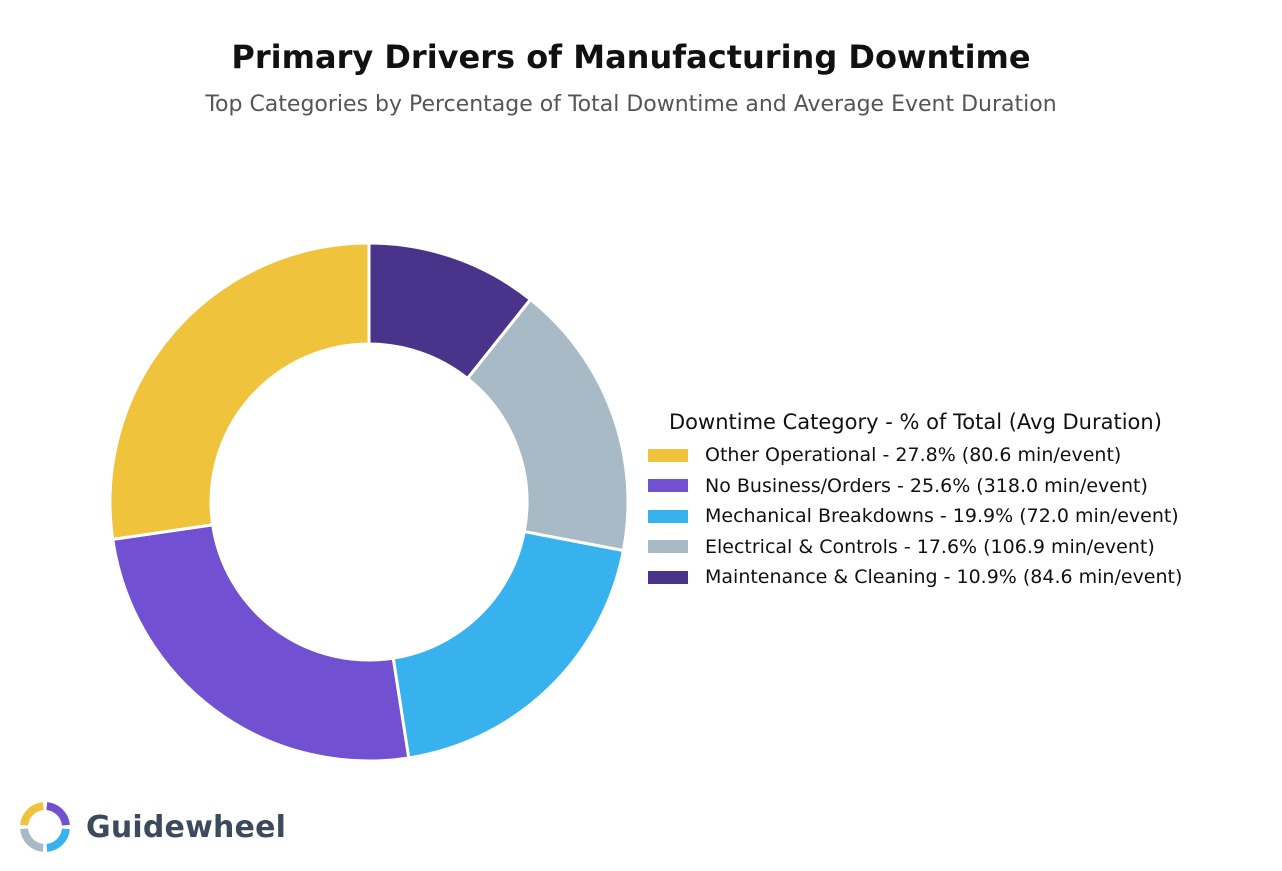  I want to click on guidewheel-logo-icon, so click(45, 827).